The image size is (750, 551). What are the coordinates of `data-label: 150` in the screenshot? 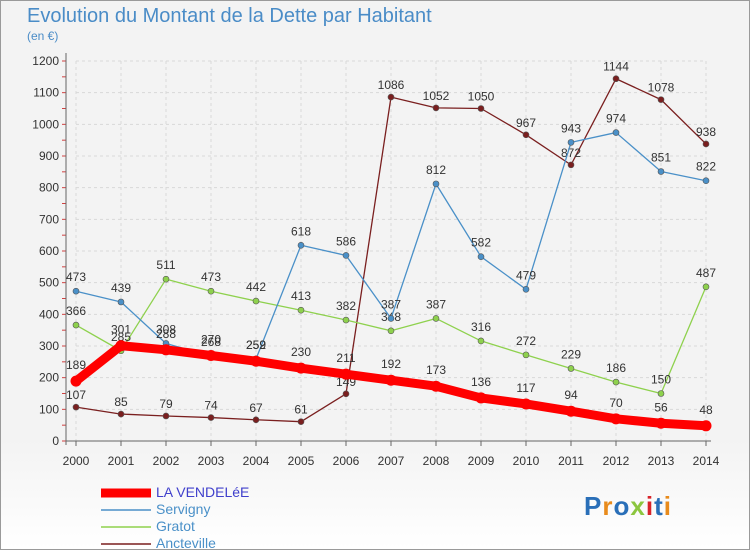 It's located at (661, 380).